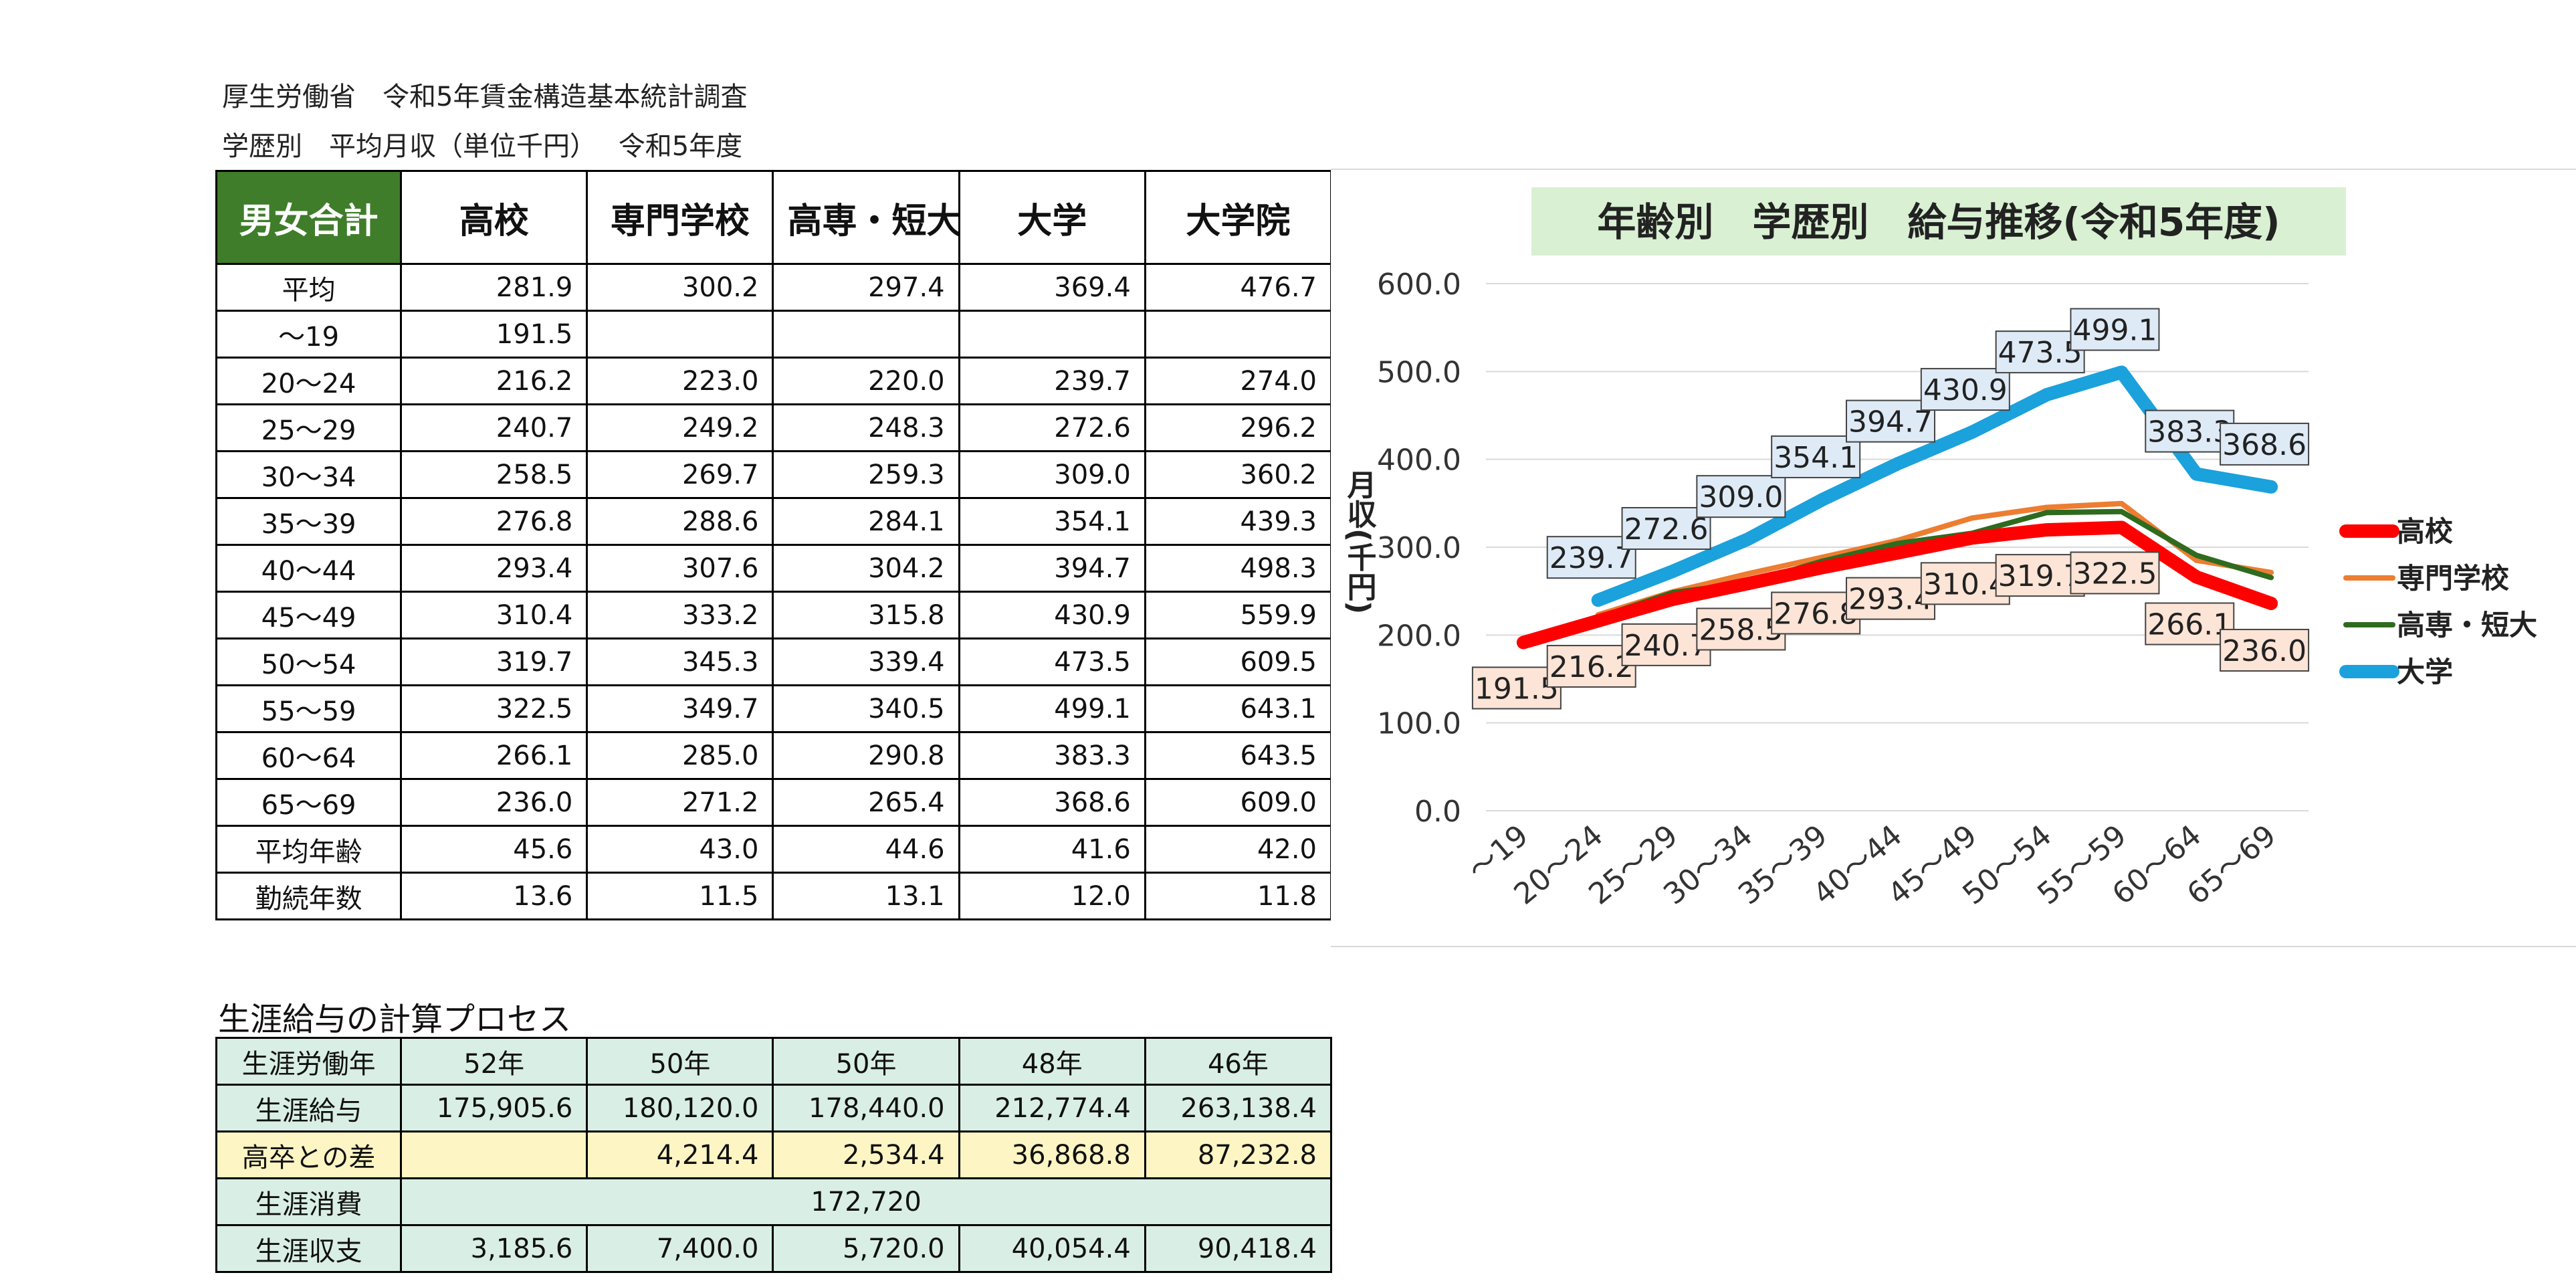 Image resolution: width=2576 pixels, height=1283 pixels. I want to click on table-row: 45～49 310.4 333.2 315.8 430.9 559.9, so click(774, 615).